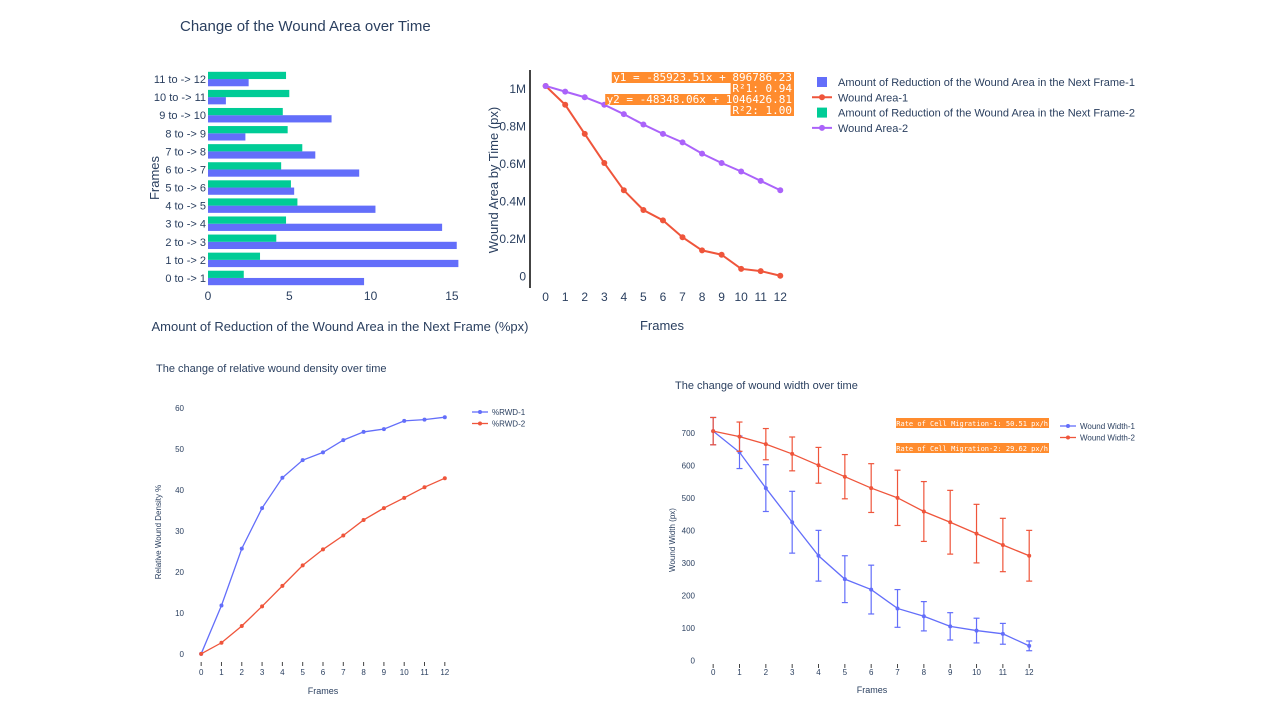  Describe the element at coordinates (179, 449) in the screenshot. I see `y-tick-label: 50` at that location.